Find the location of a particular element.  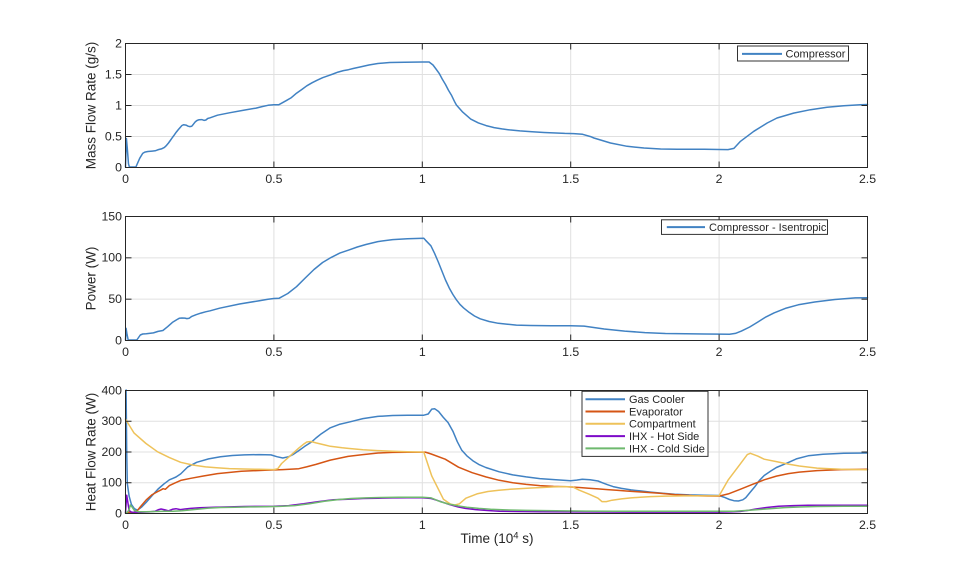

svg-text: 400 is located at coordinates (111, 390).